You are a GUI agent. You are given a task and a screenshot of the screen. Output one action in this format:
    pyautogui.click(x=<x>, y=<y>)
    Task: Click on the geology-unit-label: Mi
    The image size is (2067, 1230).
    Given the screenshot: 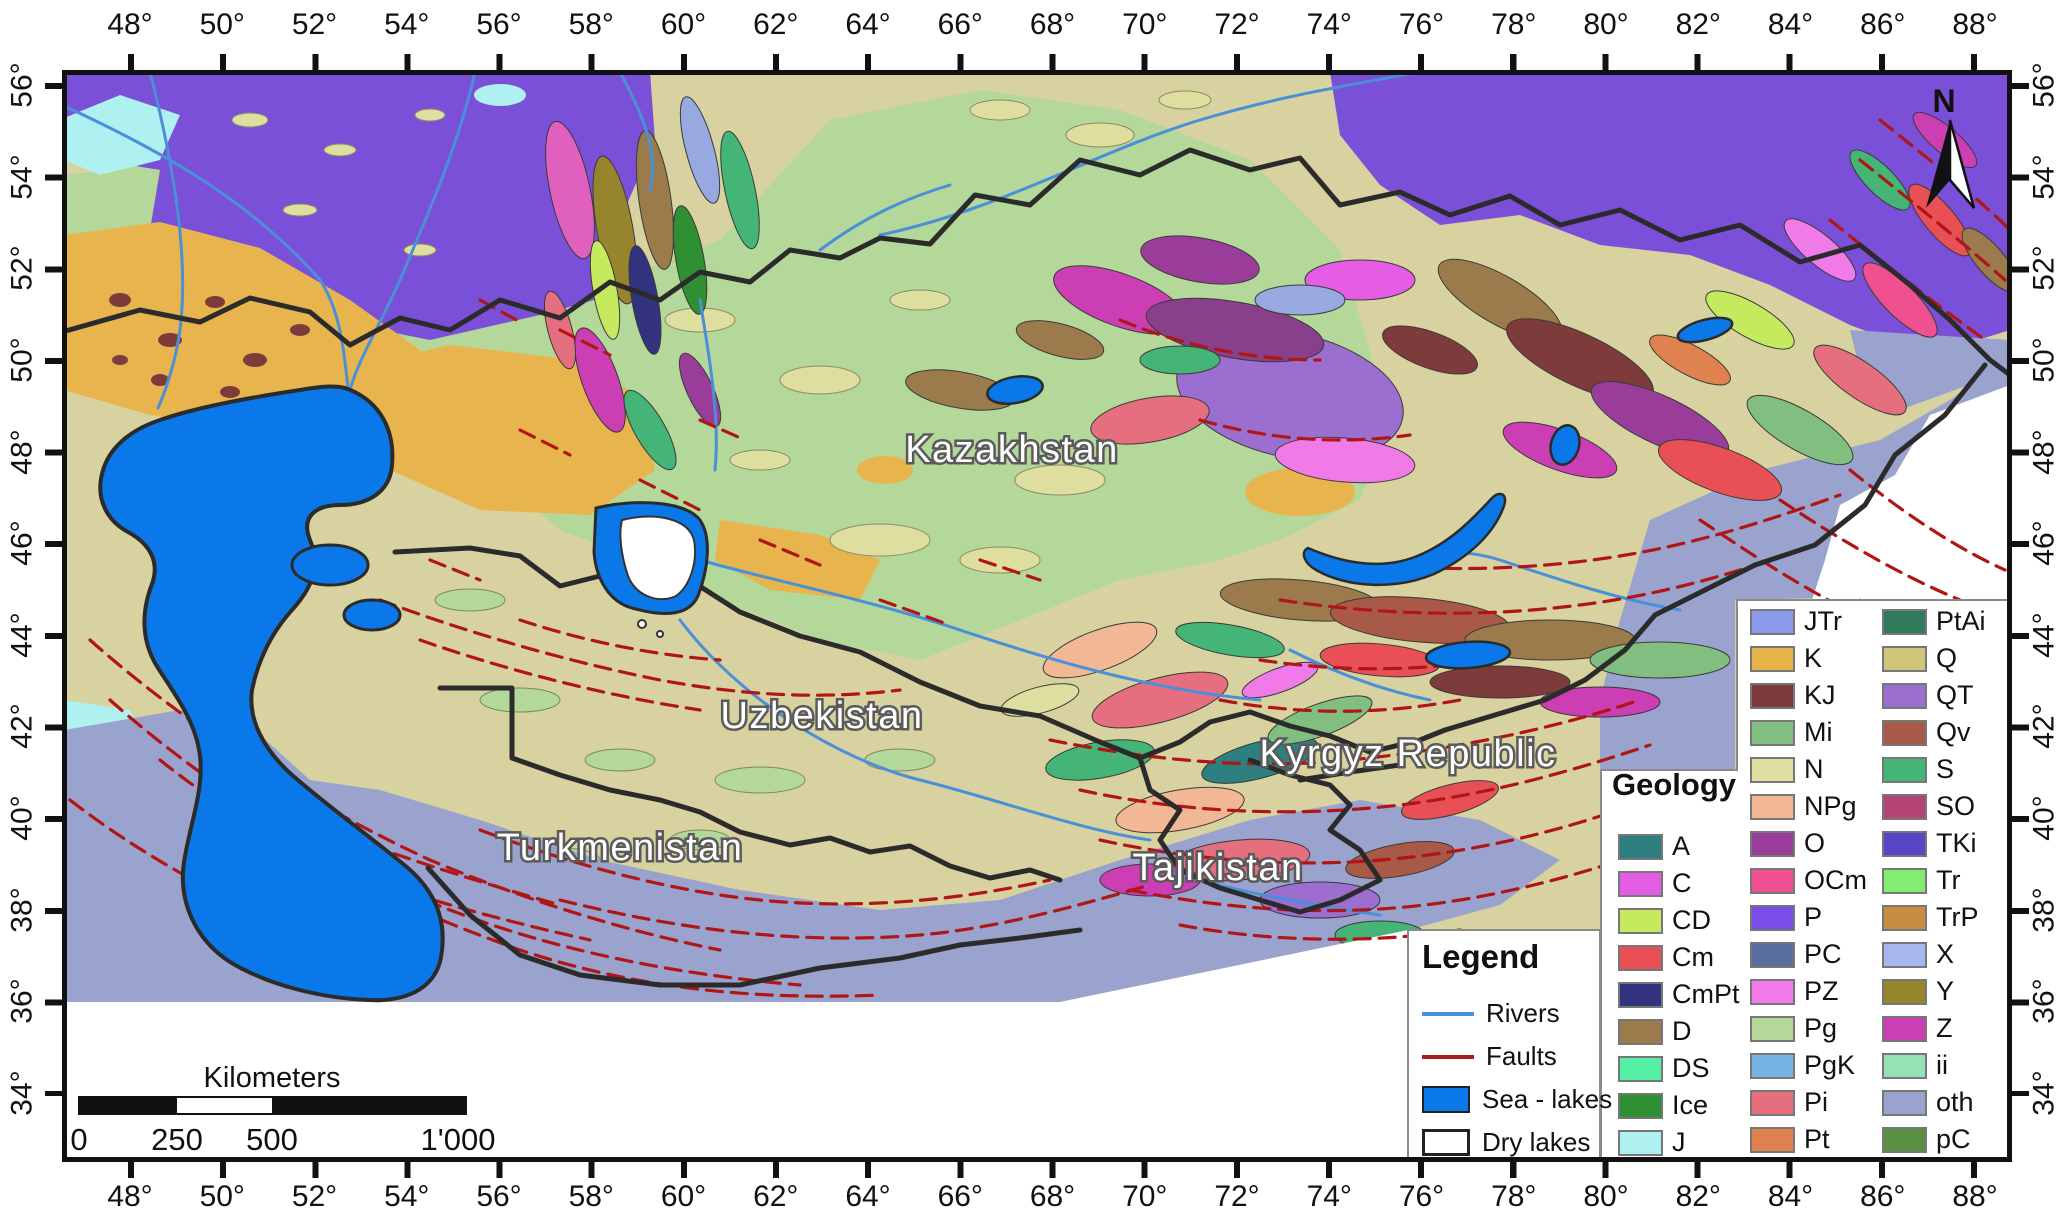 What is the action you would take?
    pyautogui.click(x=1818, y=732)
    